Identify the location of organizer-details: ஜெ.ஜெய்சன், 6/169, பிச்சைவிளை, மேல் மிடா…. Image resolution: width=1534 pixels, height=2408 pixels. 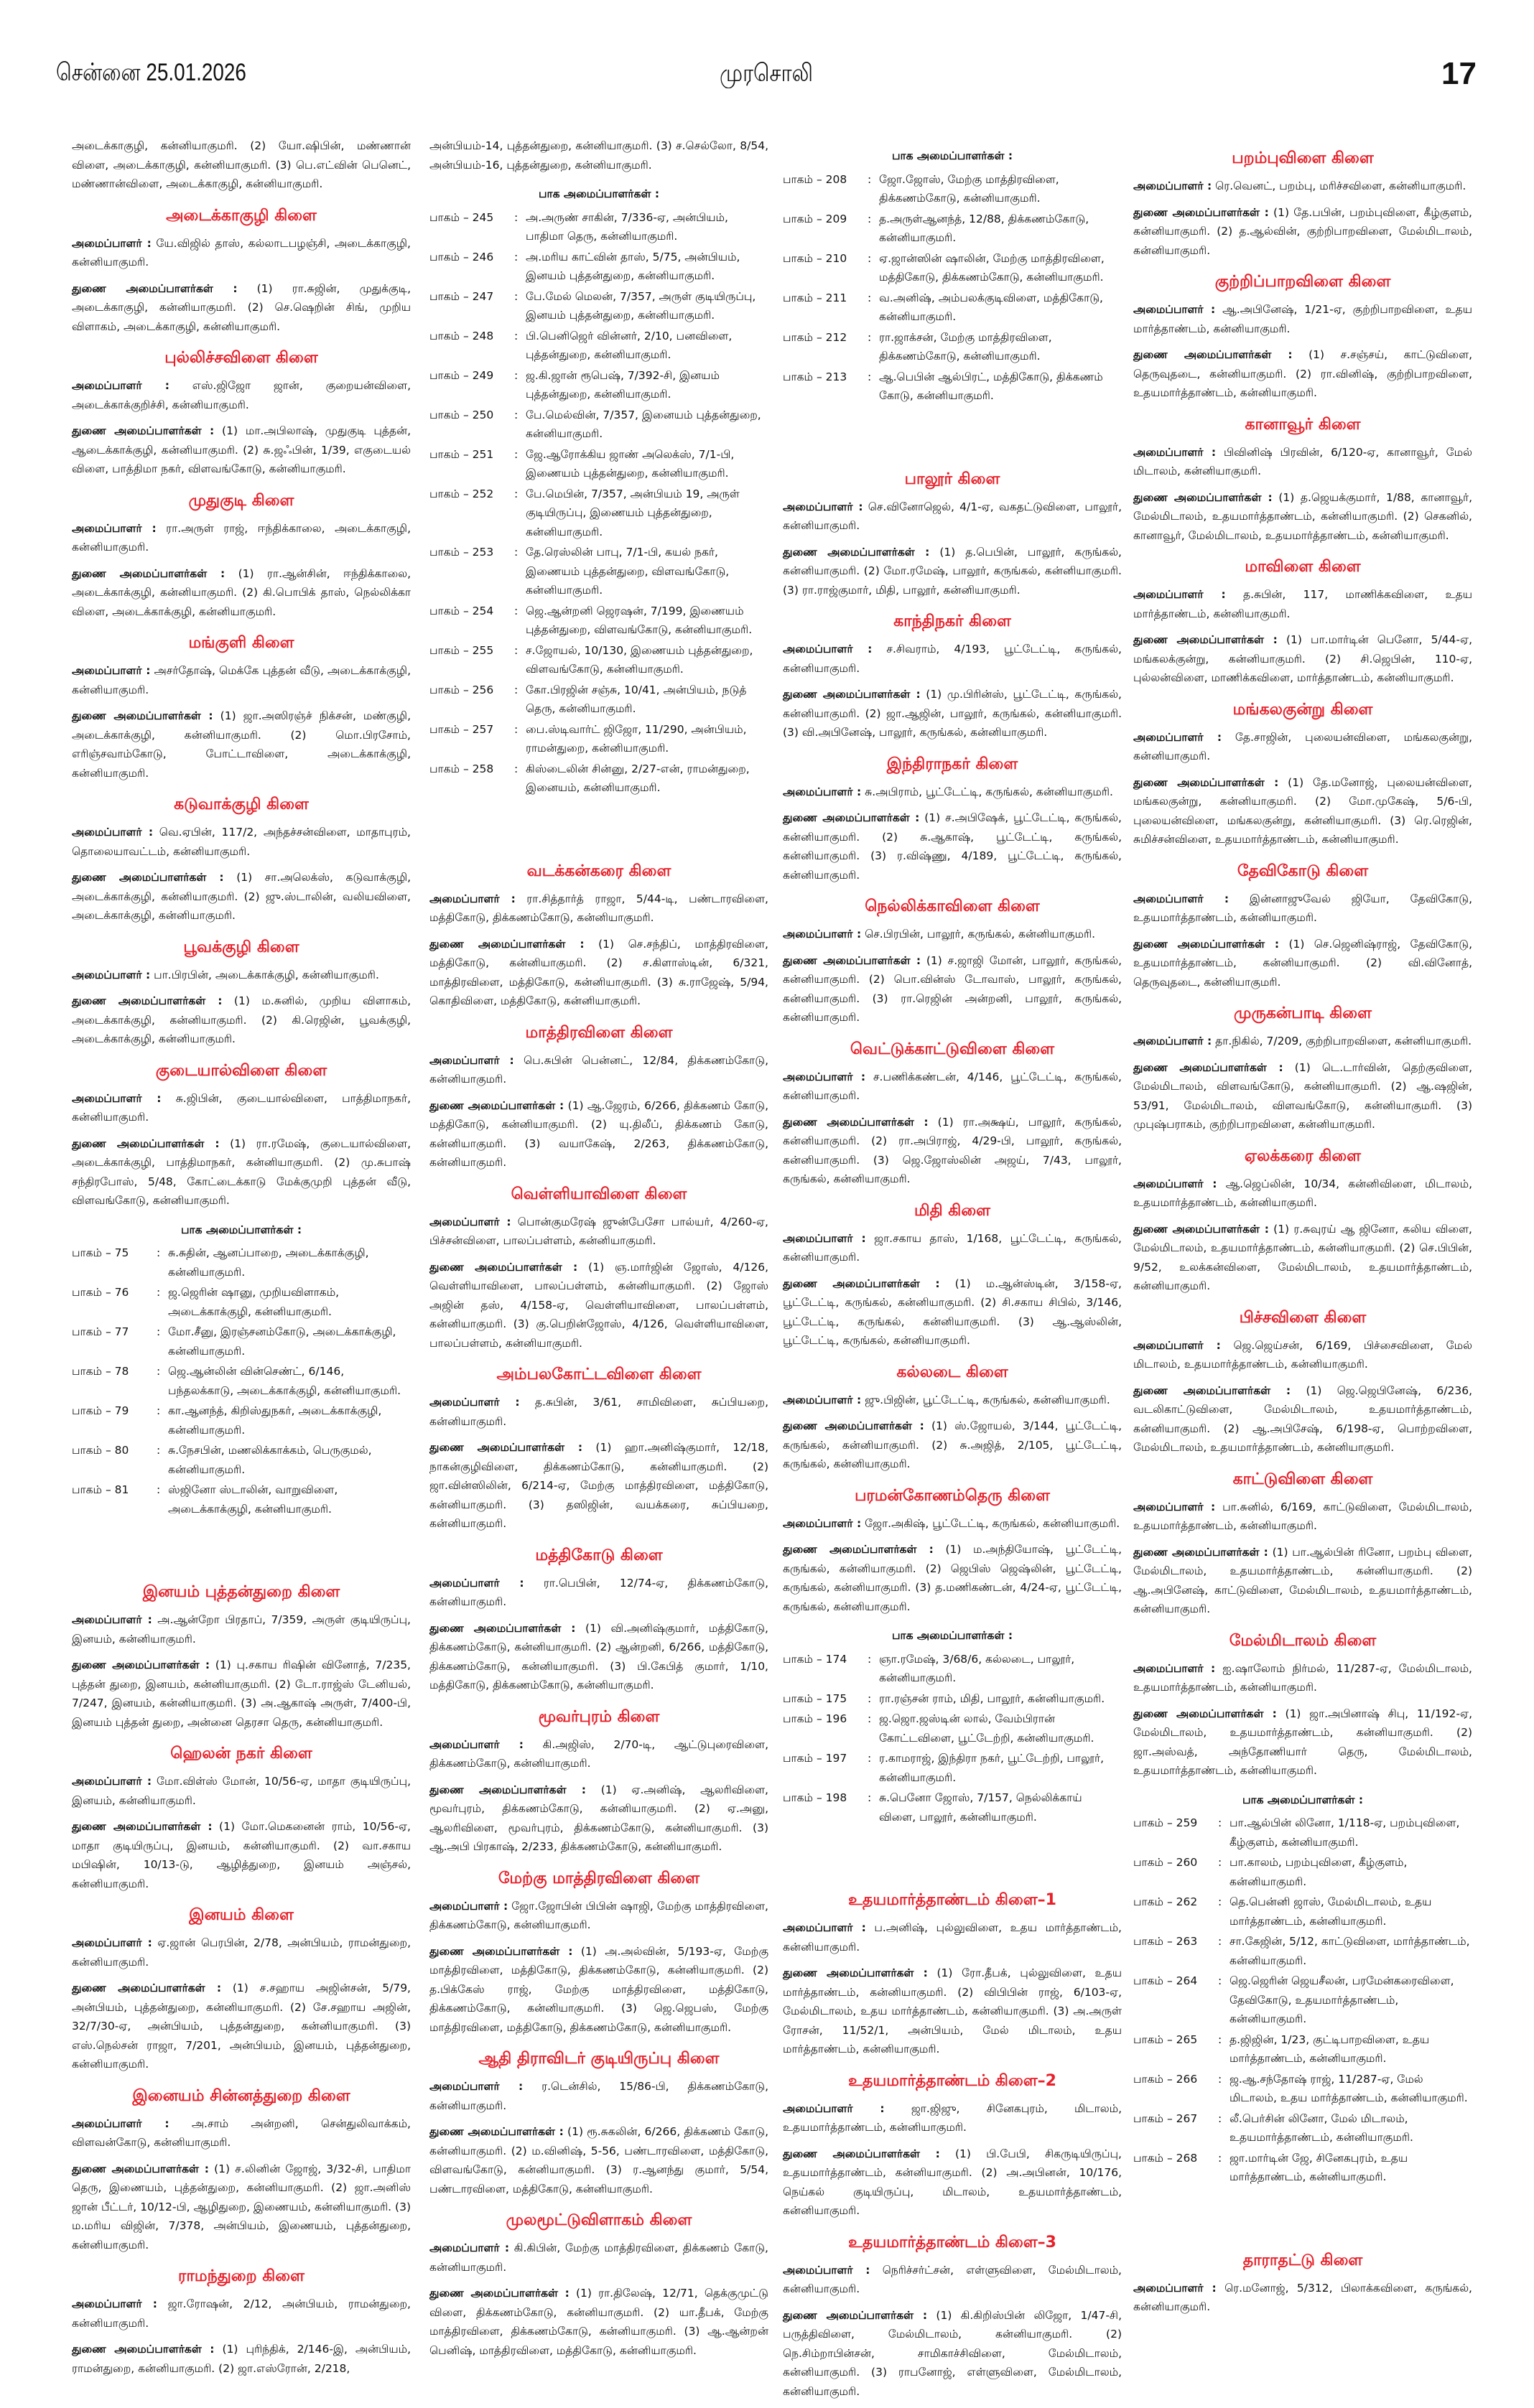
(1302, 1354).